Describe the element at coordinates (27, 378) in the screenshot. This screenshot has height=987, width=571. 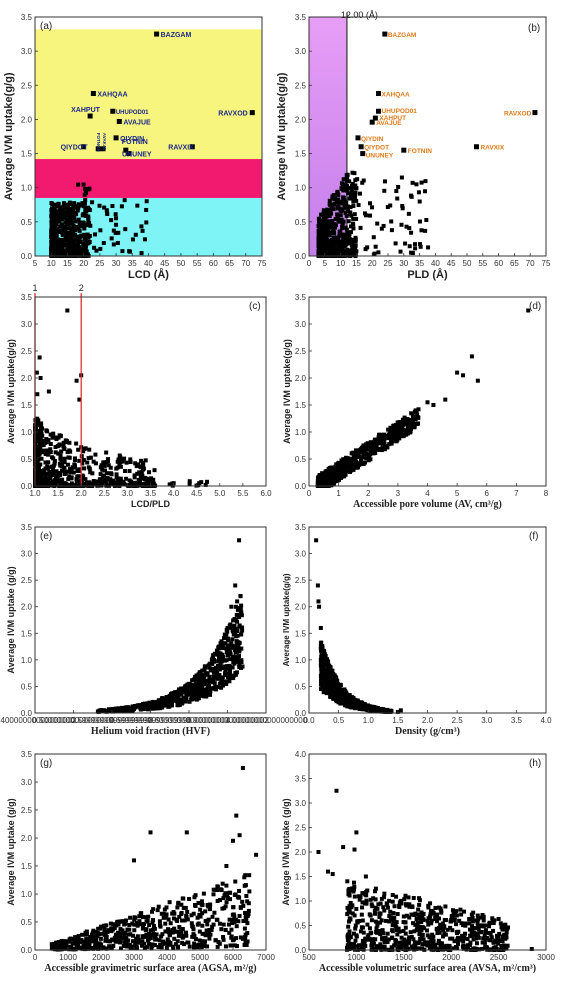
I see `y-tick-label: 2.0` at that location.